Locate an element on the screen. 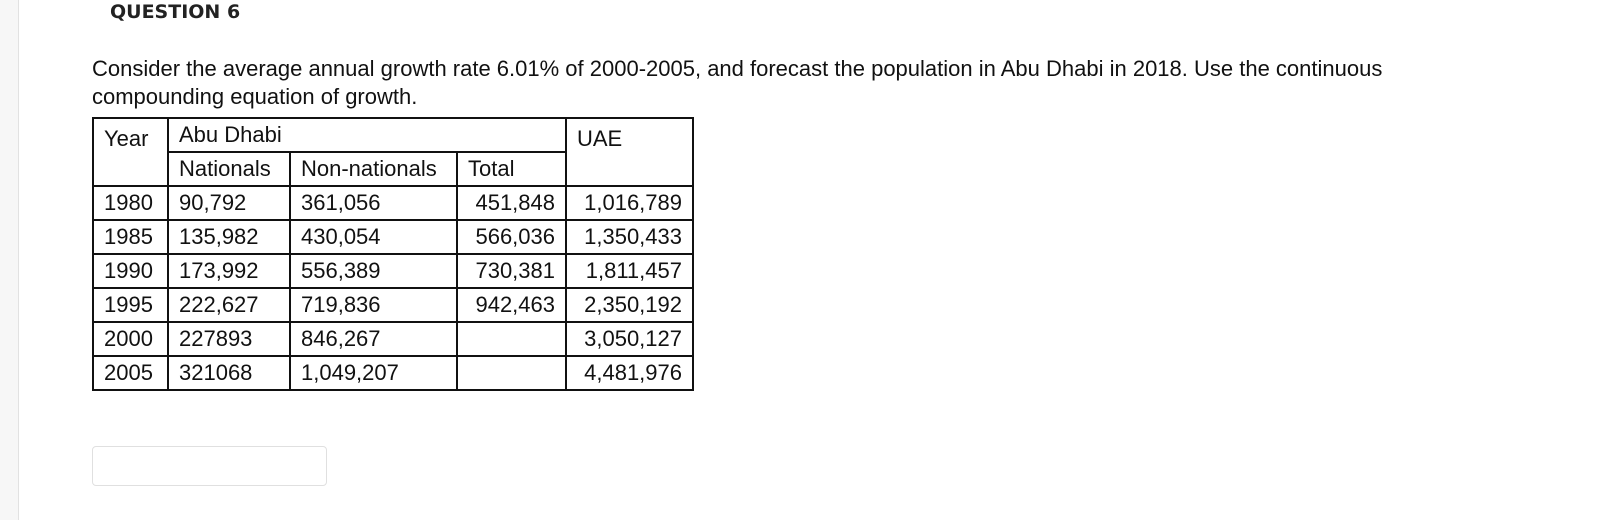 This screenshot has width=1605, height=520. data-row: 1985 135,982 430,054 566,036 1,350,433 is located at coordinates (393, 237).